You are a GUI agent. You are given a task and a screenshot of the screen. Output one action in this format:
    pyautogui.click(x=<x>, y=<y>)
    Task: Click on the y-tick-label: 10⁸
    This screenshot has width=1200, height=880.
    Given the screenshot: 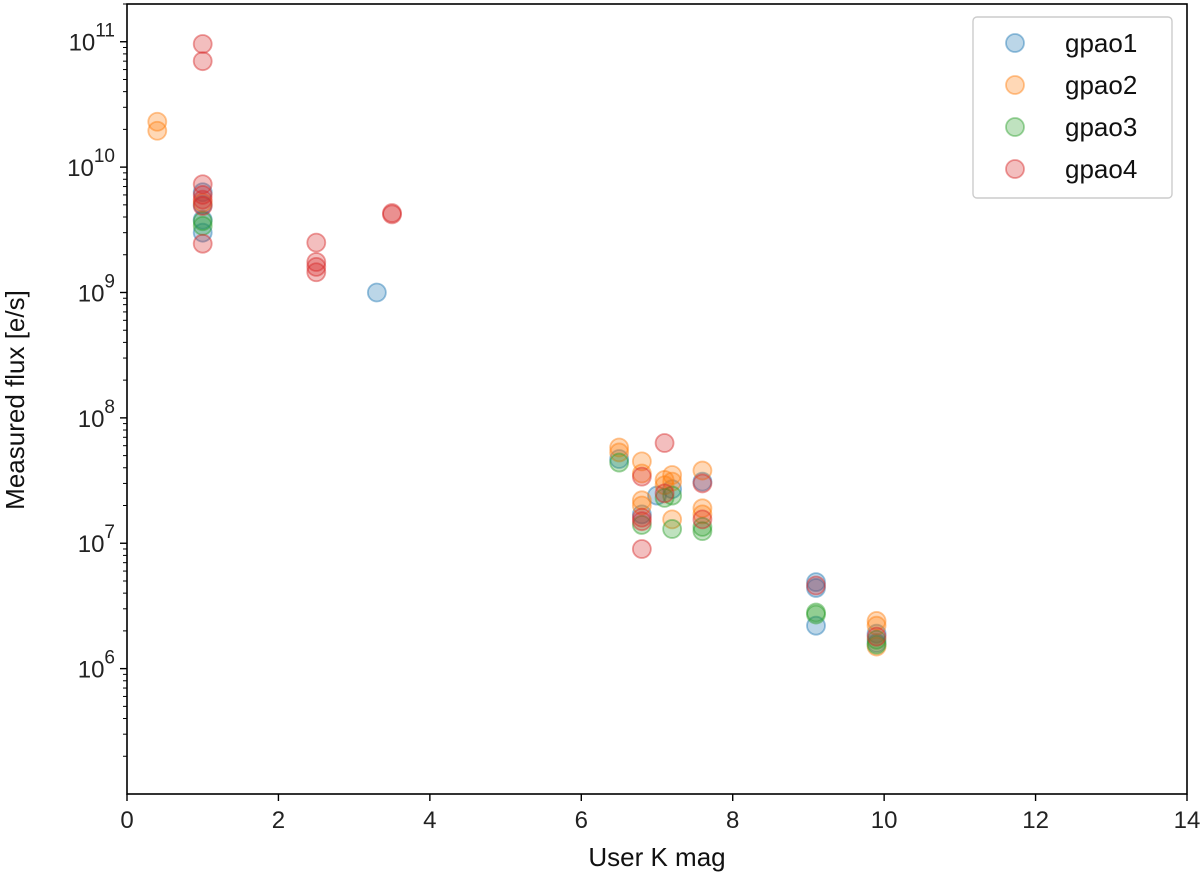 What is the action you would take?
    pyautogui.click(x=96, y=415)
    